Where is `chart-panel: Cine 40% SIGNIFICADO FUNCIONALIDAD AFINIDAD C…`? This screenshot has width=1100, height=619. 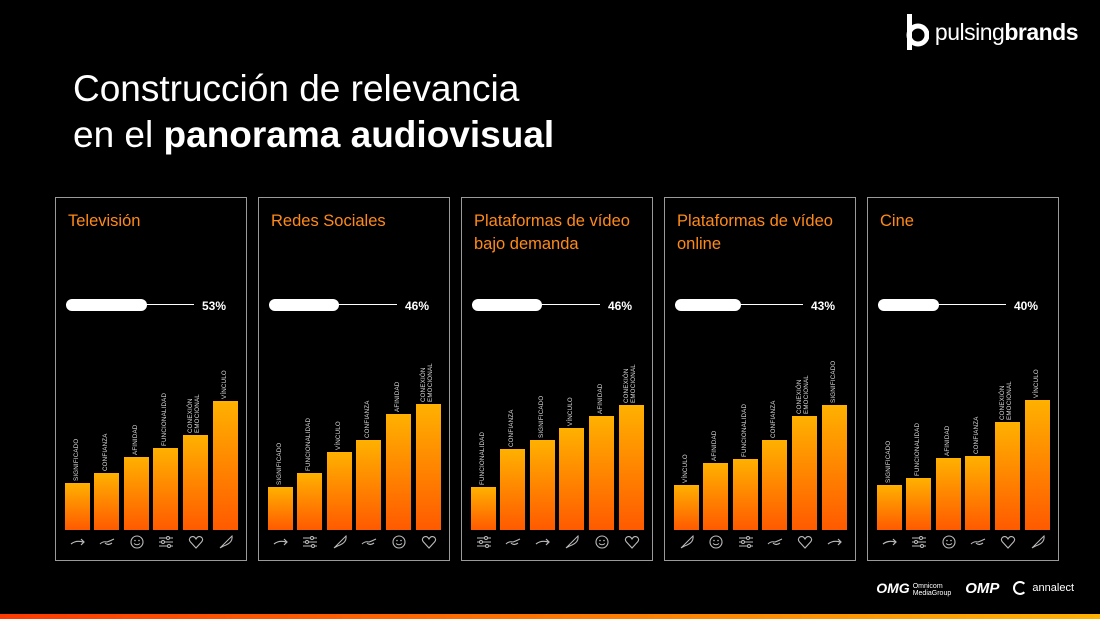 chart-panel: Cine 40% SIGNIFICADO FUNCIONALIDAD AFINIDAD C… is located at coordinates (963, 379).